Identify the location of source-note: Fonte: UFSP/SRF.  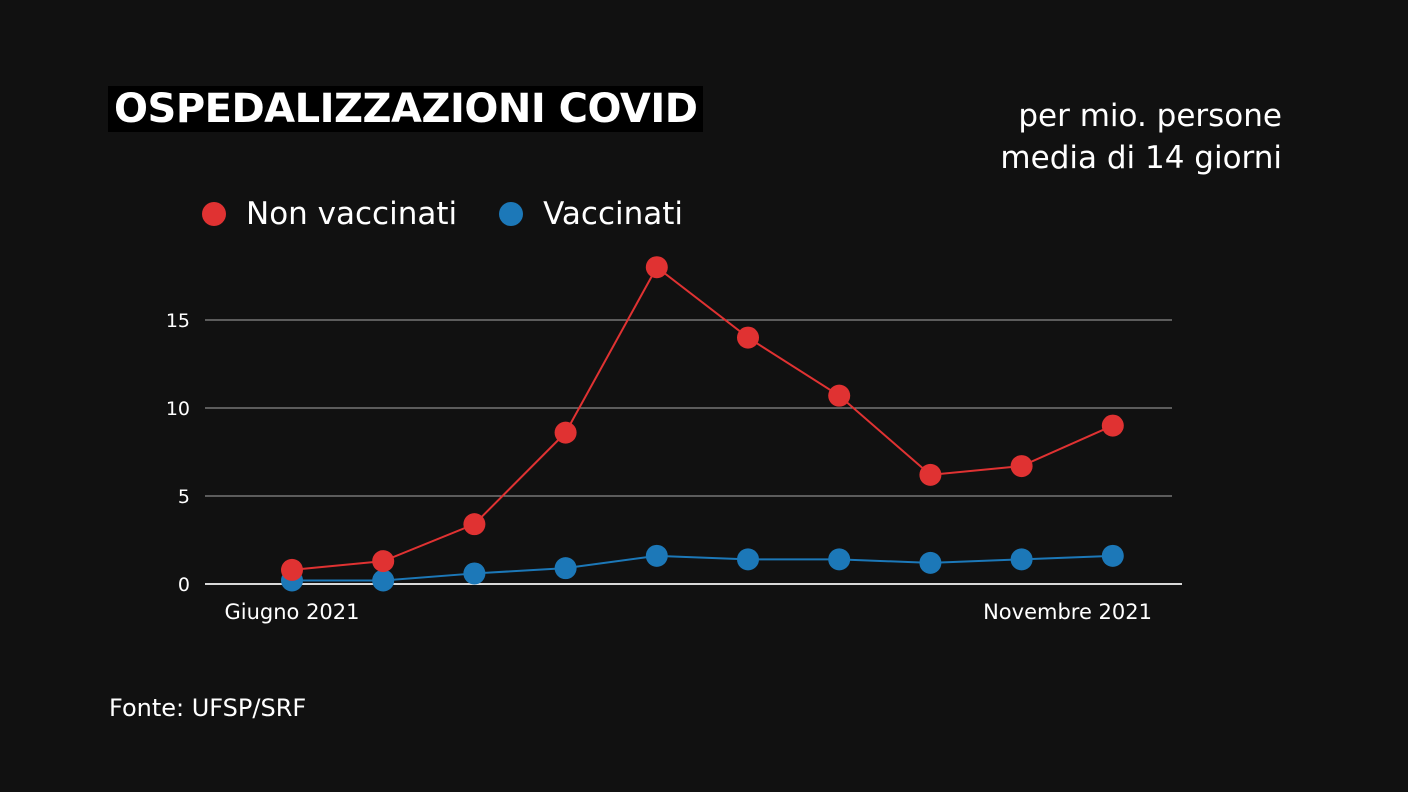
(208, 708).